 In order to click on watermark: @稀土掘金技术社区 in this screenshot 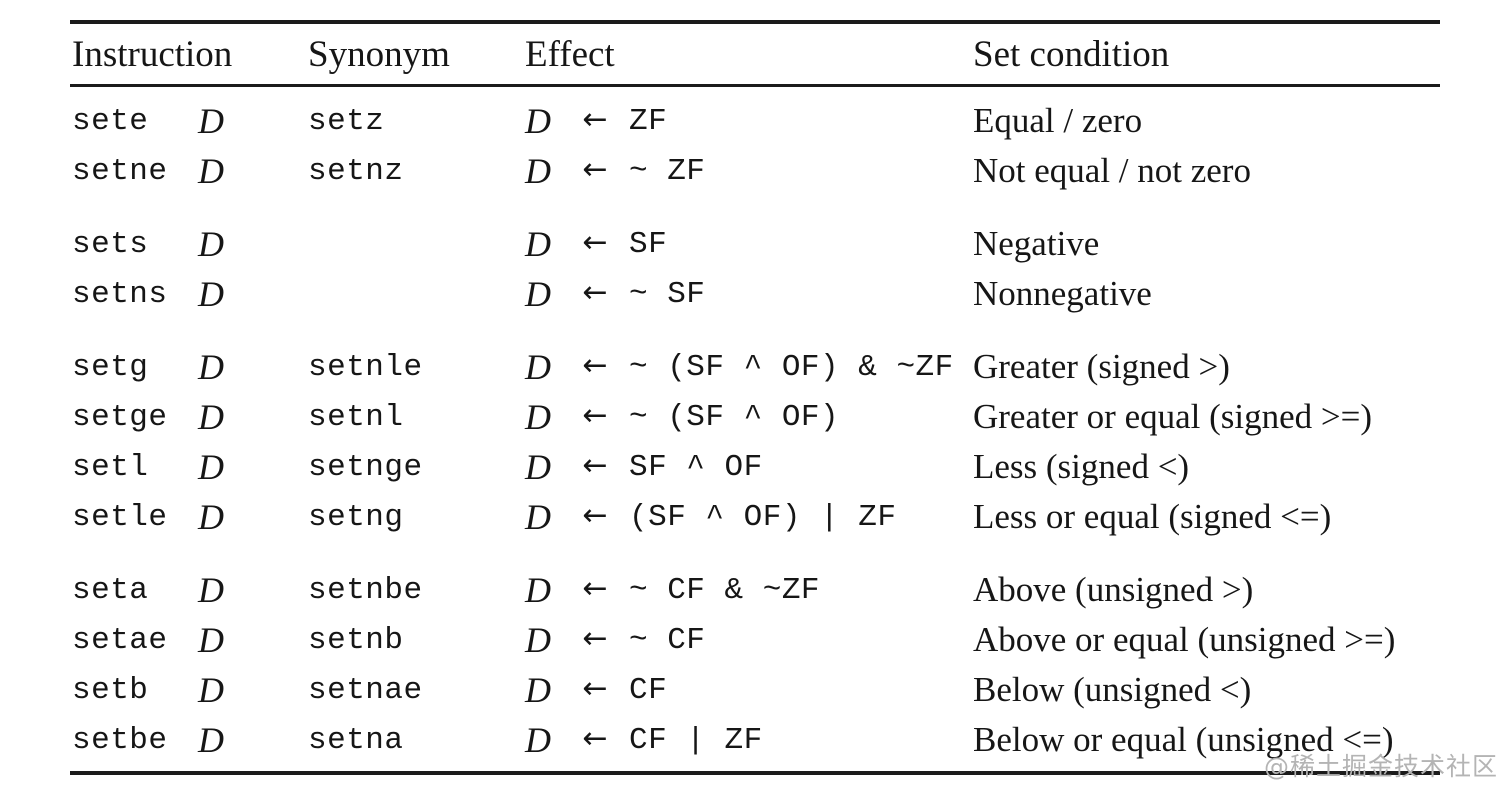, I will do `click(1380, 766)`.